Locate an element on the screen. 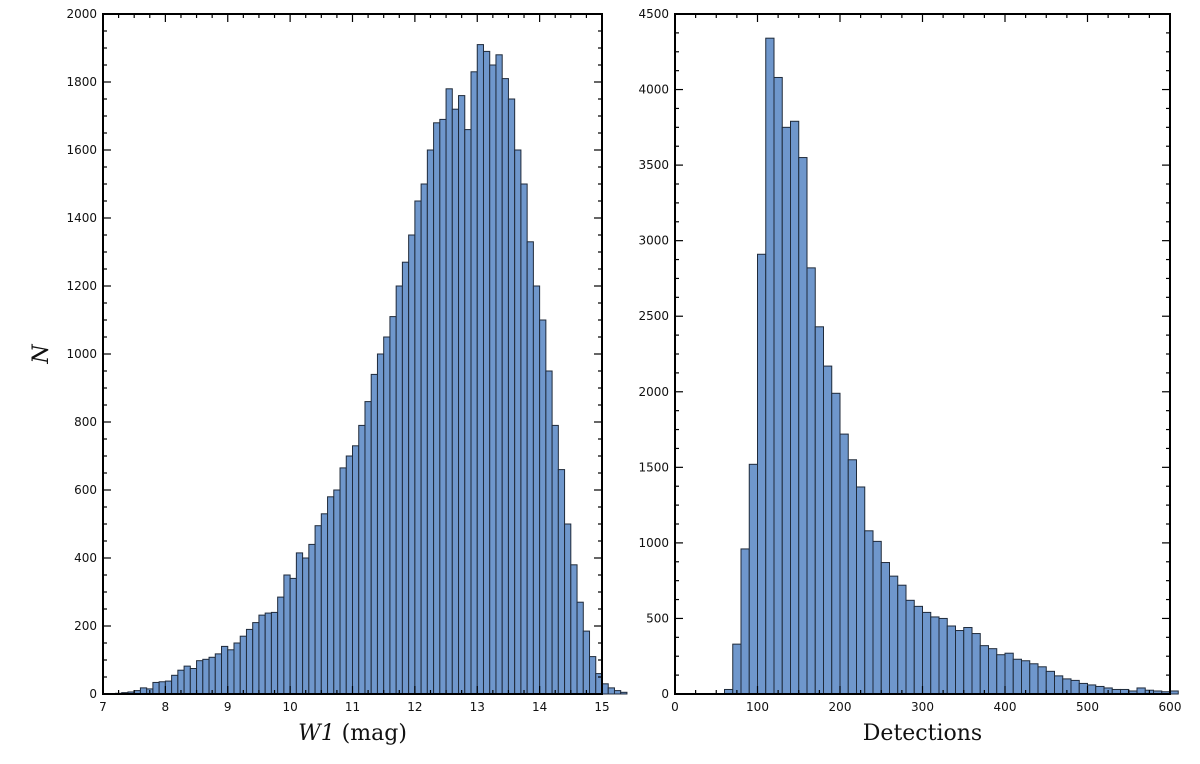 The height and width of the screenshot is (764, 1200). det-ytick-label: 2000 is located at coordinates (653, 392).